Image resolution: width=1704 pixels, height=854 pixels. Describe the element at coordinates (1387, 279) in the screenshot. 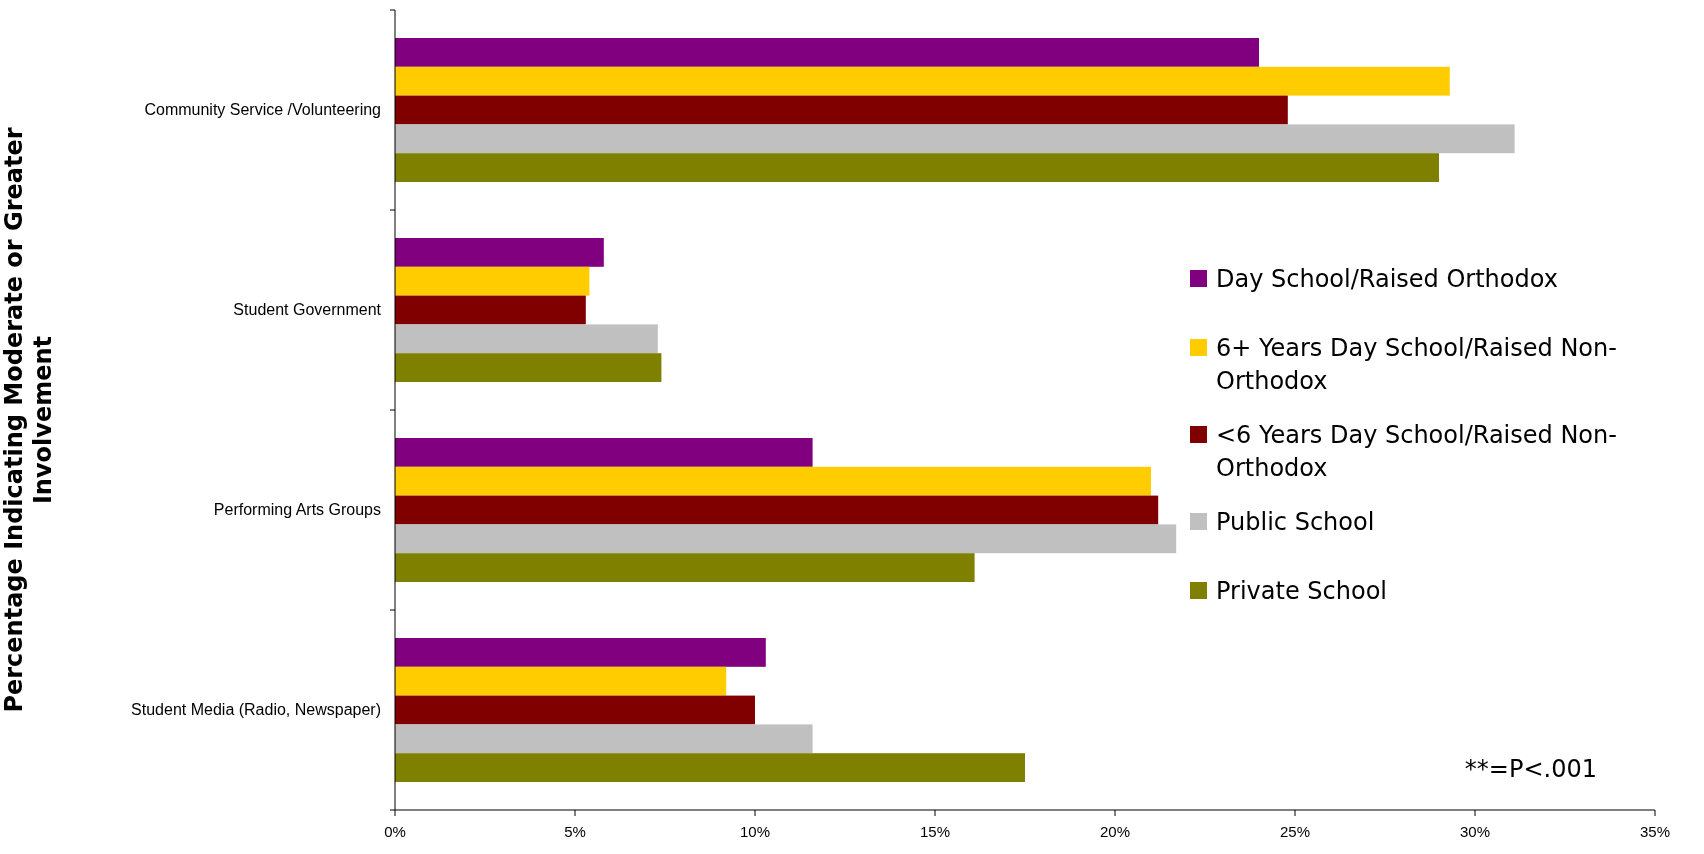

I see `legend-label: Day School/Raised Orthodox` at that location.